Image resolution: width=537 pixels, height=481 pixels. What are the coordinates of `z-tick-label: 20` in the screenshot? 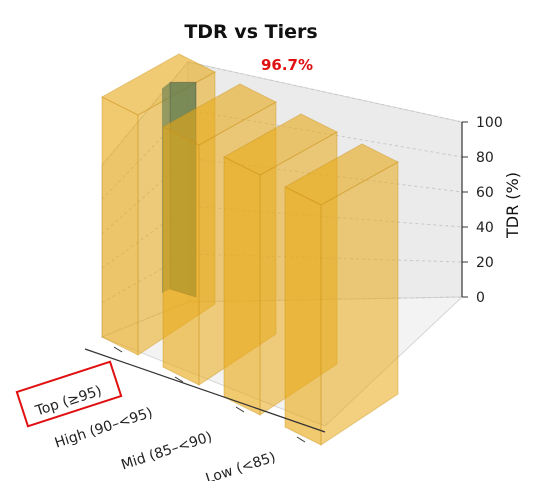 It's located at (485, 263).